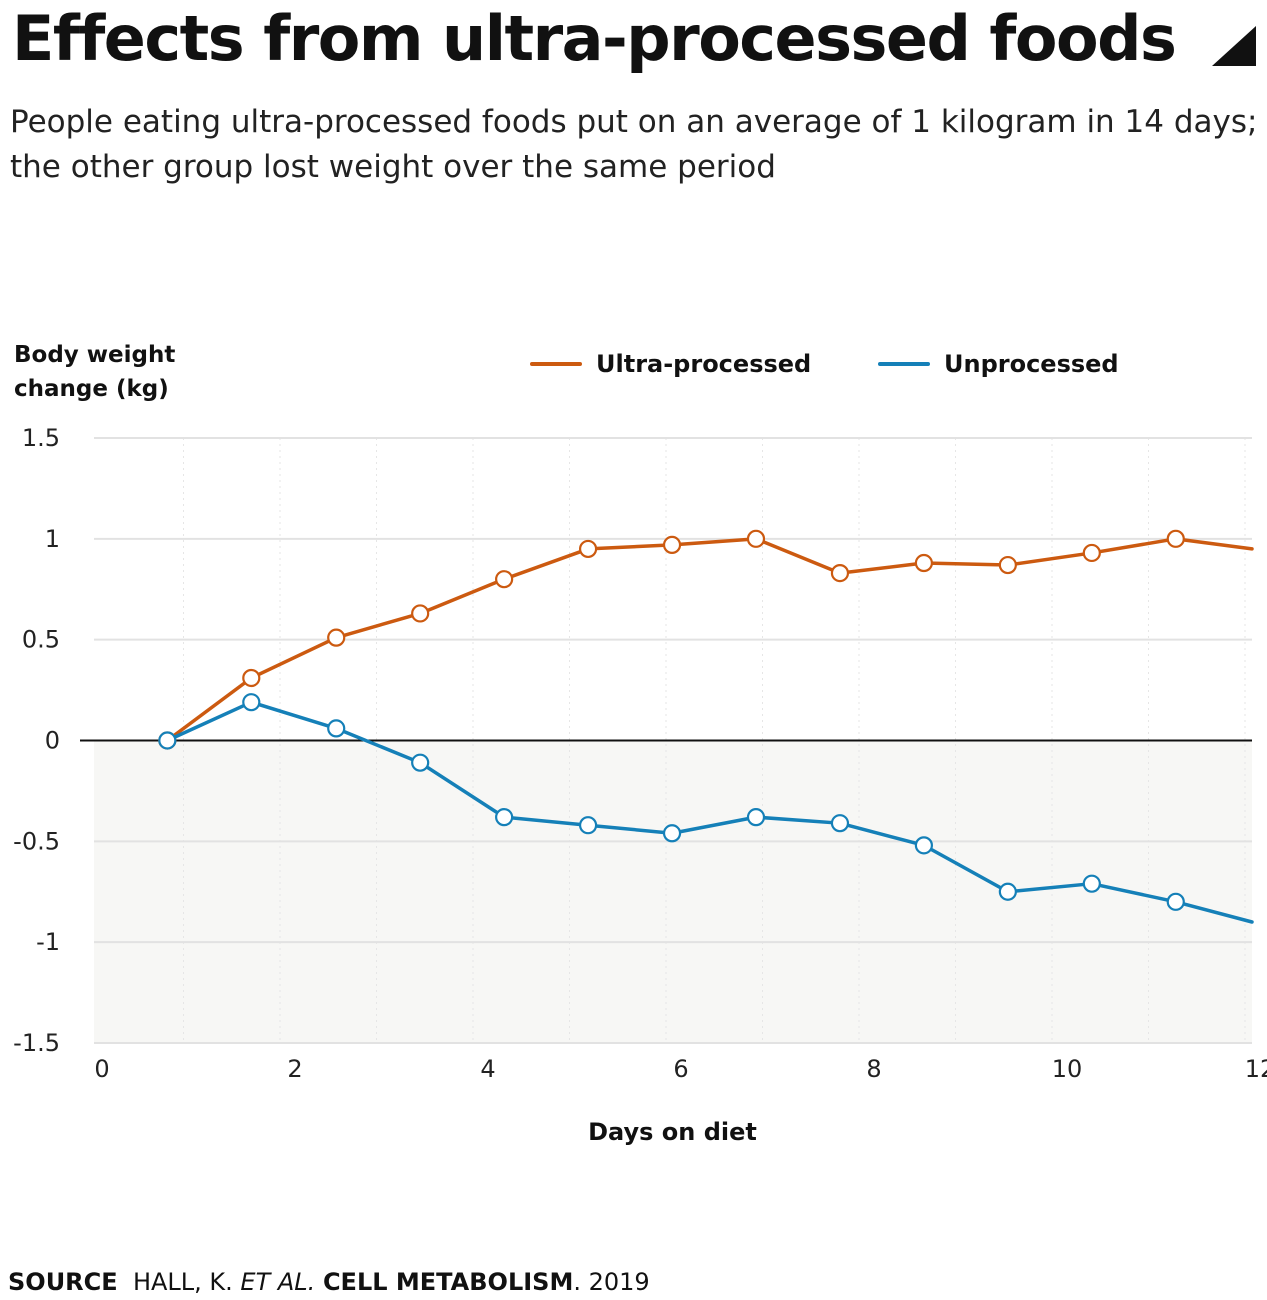 The height and width of the screenshot is (1300, 1267). I want to click on legend-label-unprocessed: Unprocessed, so click(1031, 364).